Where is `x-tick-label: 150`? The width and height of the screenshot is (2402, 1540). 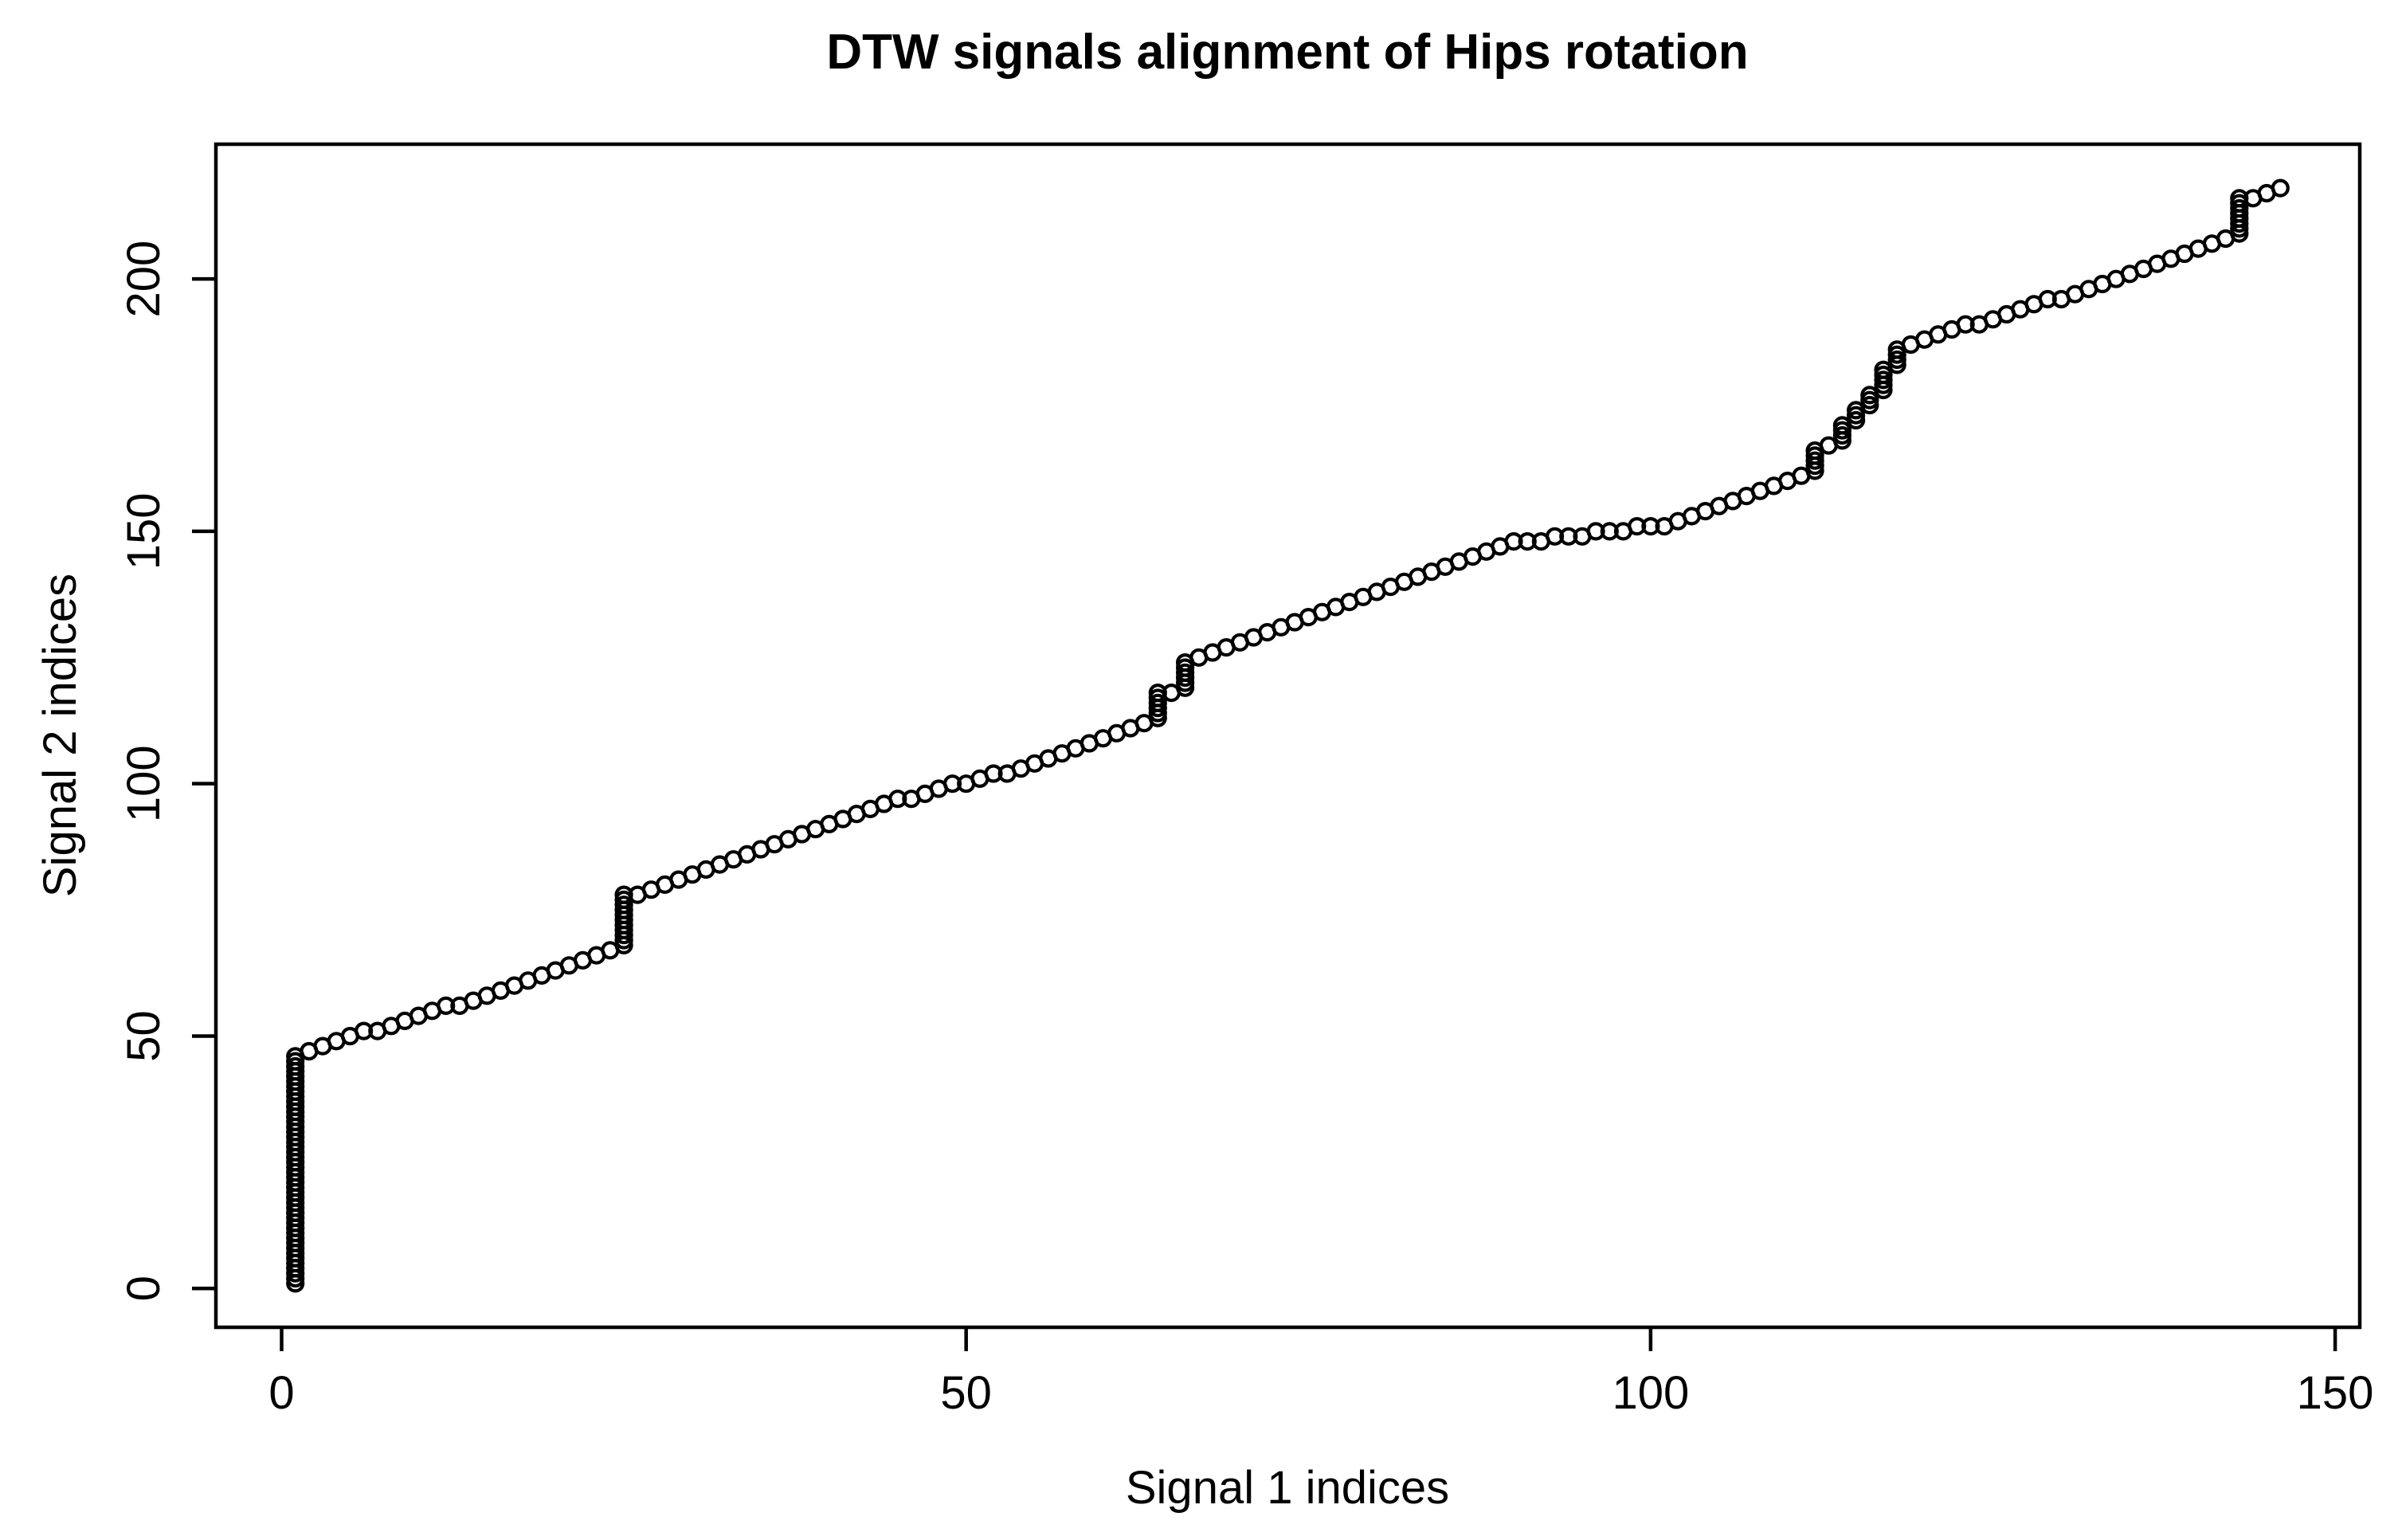 x-tick-label: 150 is located at coordinates (2335, 1393).